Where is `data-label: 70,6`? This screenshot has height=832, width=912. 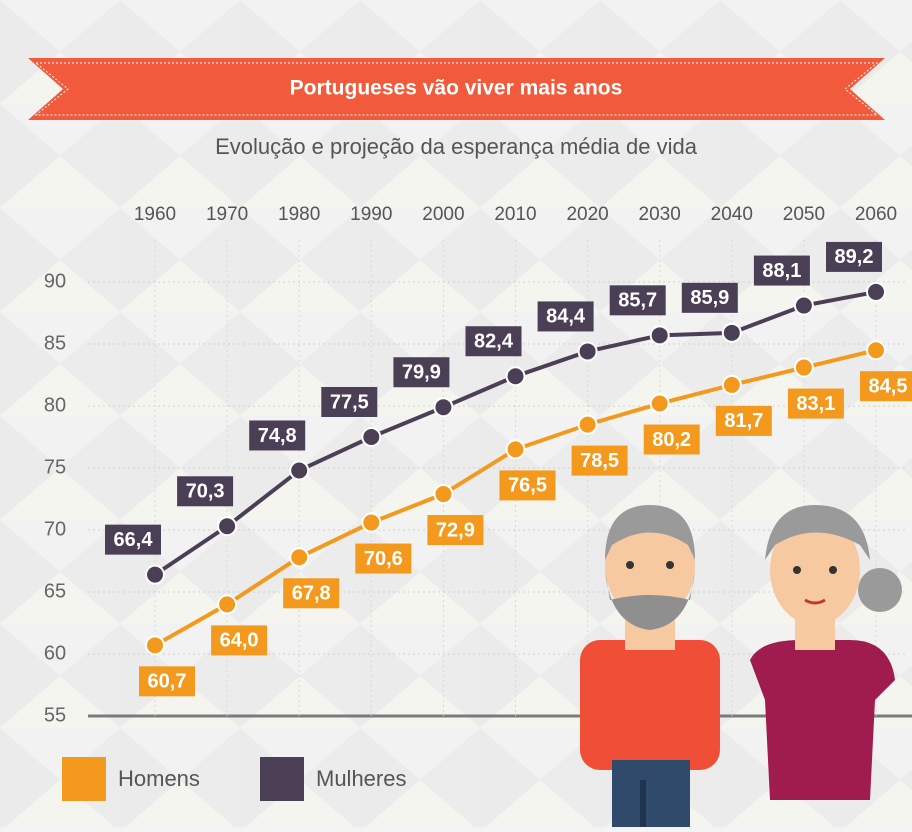 data-label: 70,6 is located at coordinates (383, 559).